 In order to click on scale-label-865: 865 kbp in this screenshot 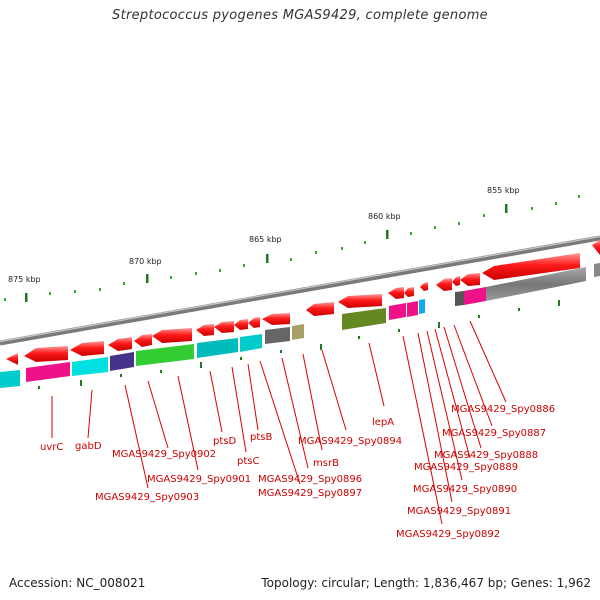, I will do `click(265, 239)`.